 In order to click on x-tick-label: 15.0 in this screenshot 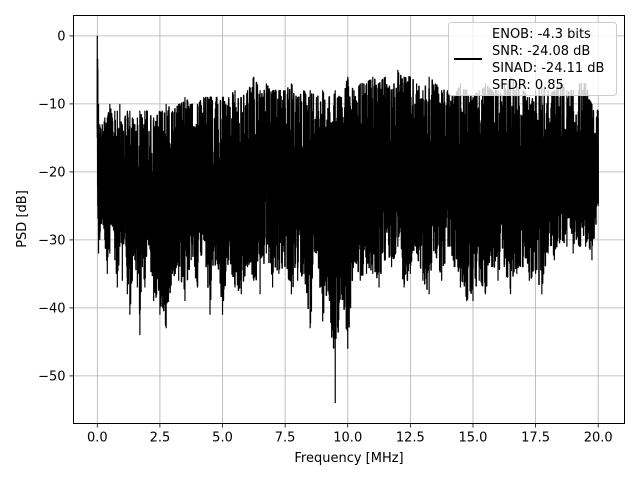, I will do `click(472, 438)`.